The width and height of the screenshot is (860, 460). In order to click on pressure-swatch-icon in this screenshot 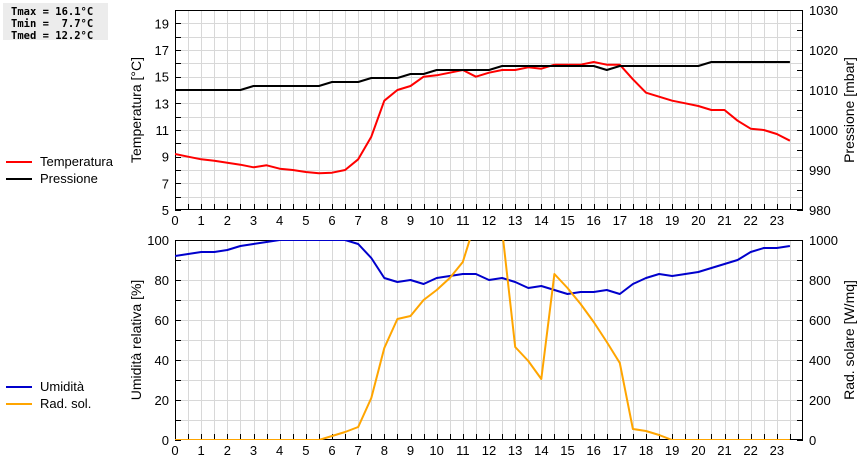, I will do `click(19, 178)`.